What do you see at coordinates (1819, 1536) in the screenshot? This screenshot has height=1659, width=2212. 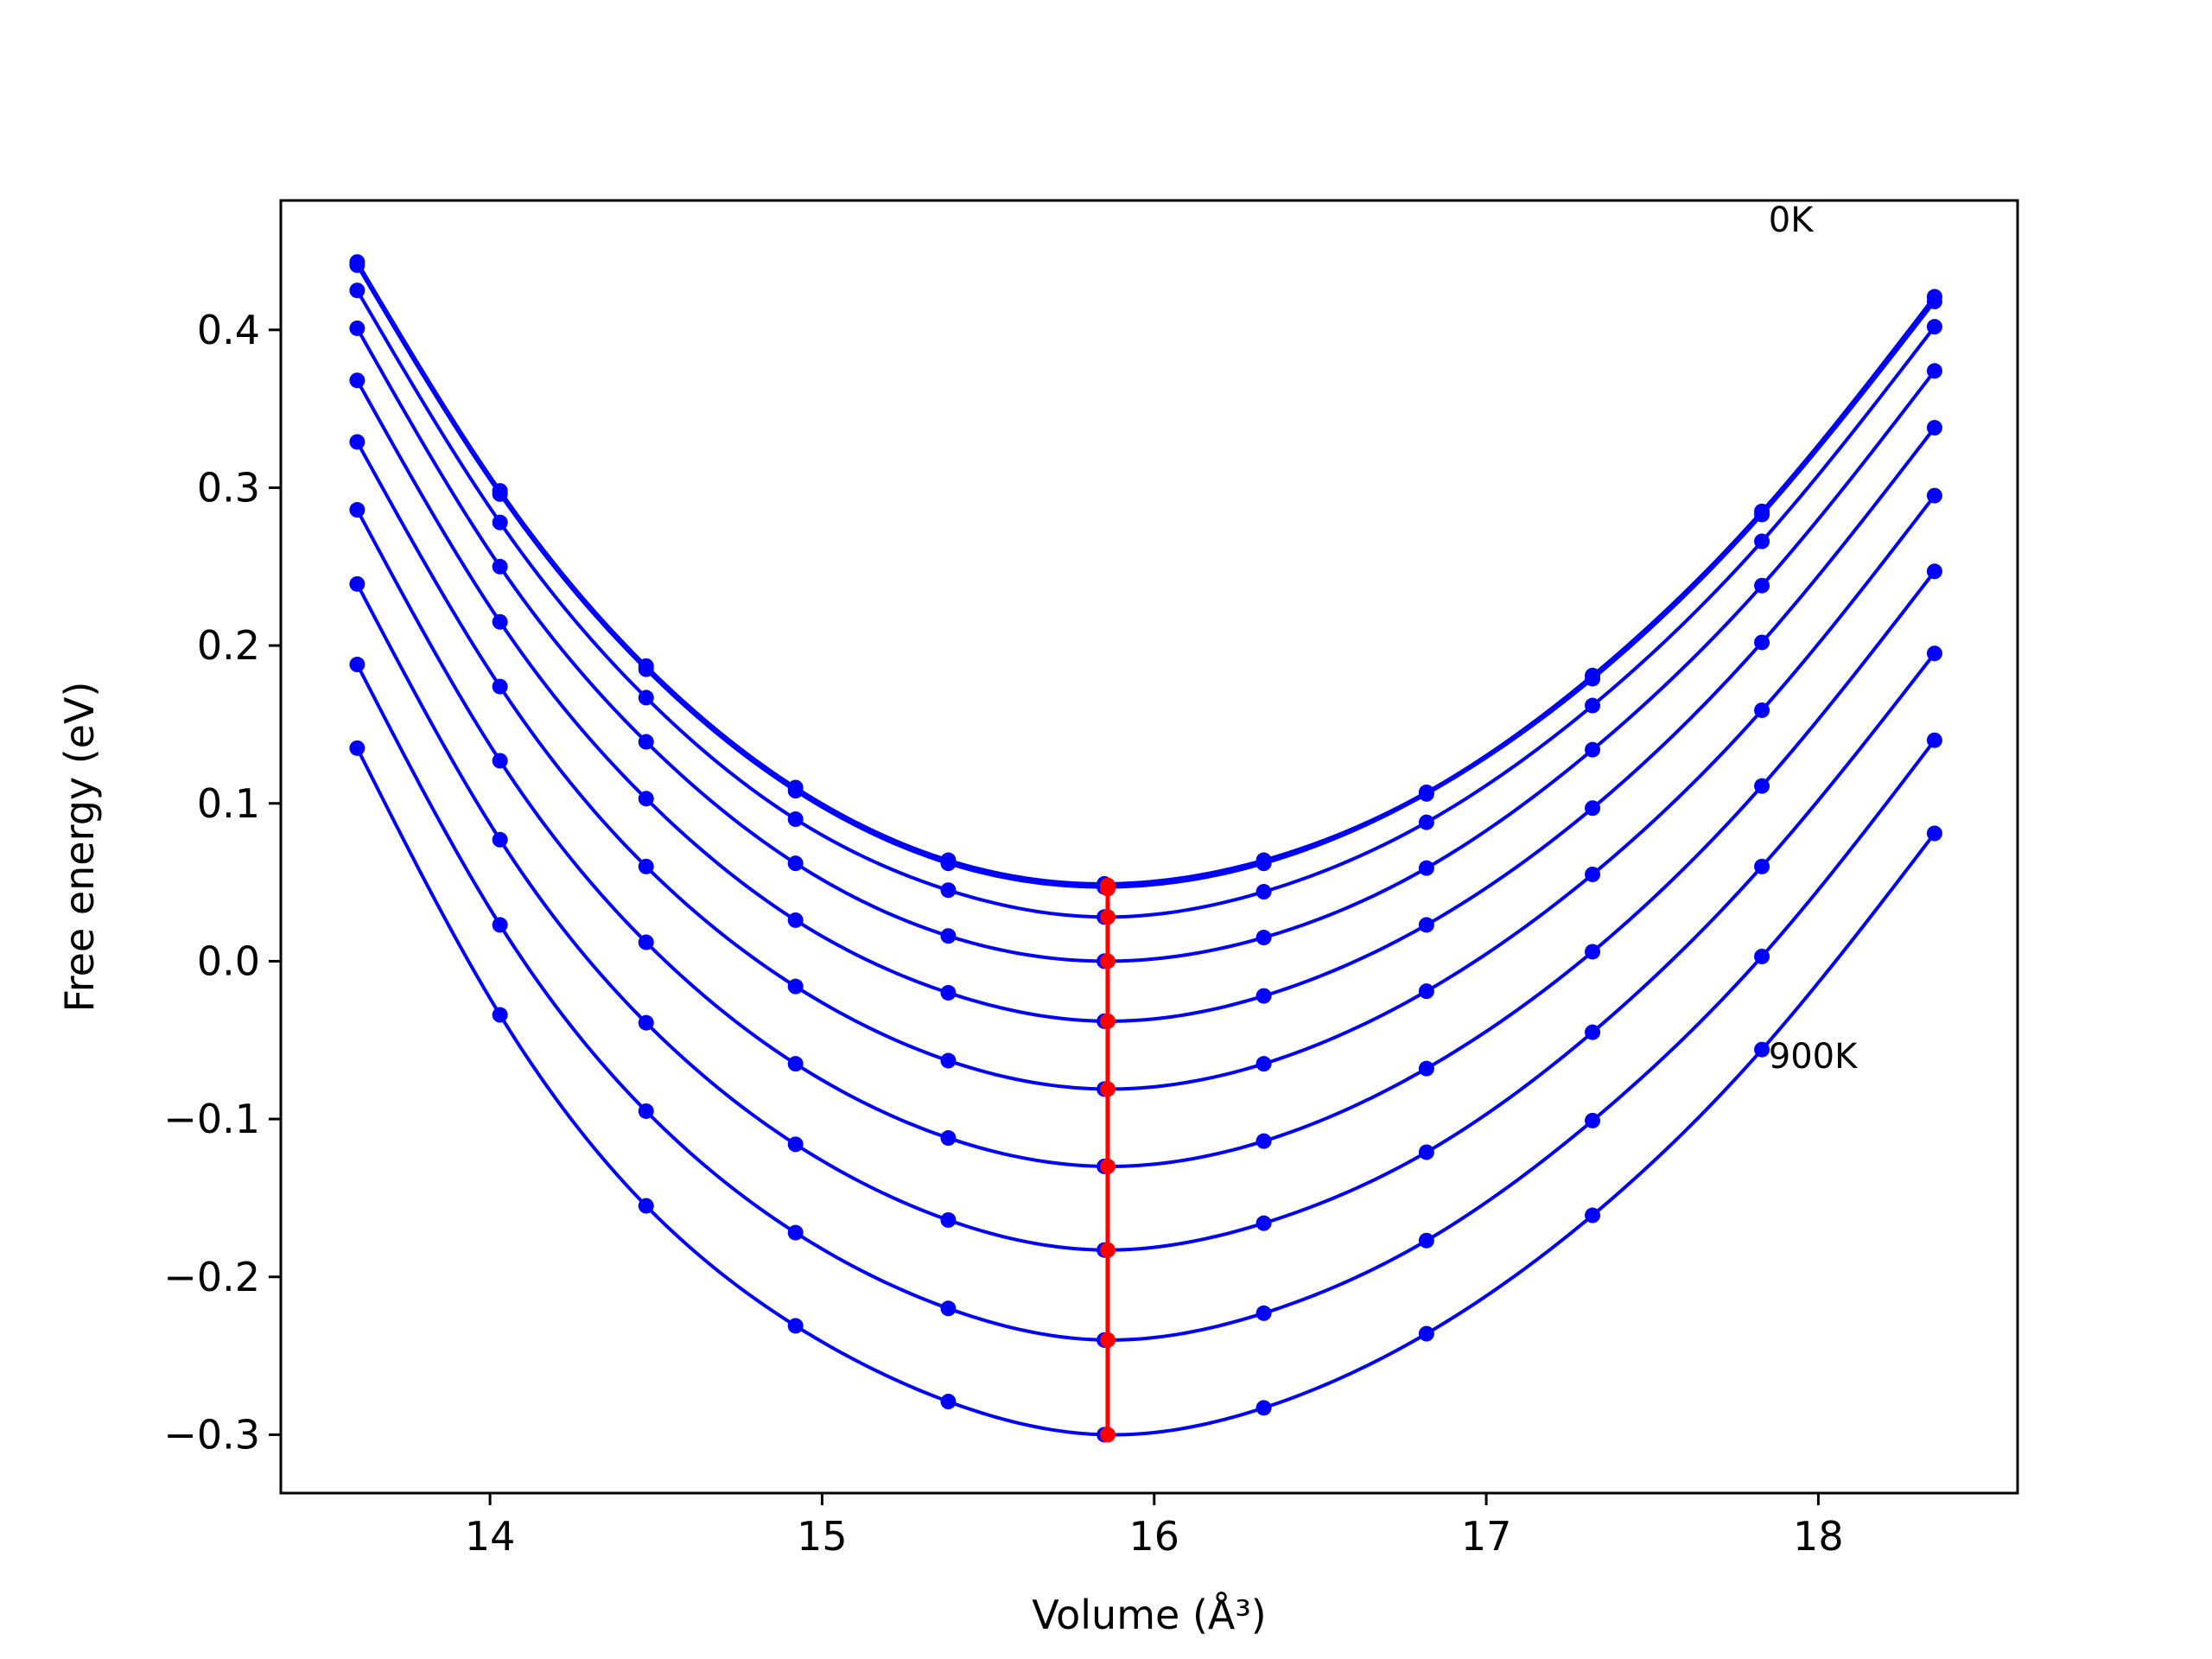 I see `x-tick-label: 18` at bounding box center [1819, 1536].